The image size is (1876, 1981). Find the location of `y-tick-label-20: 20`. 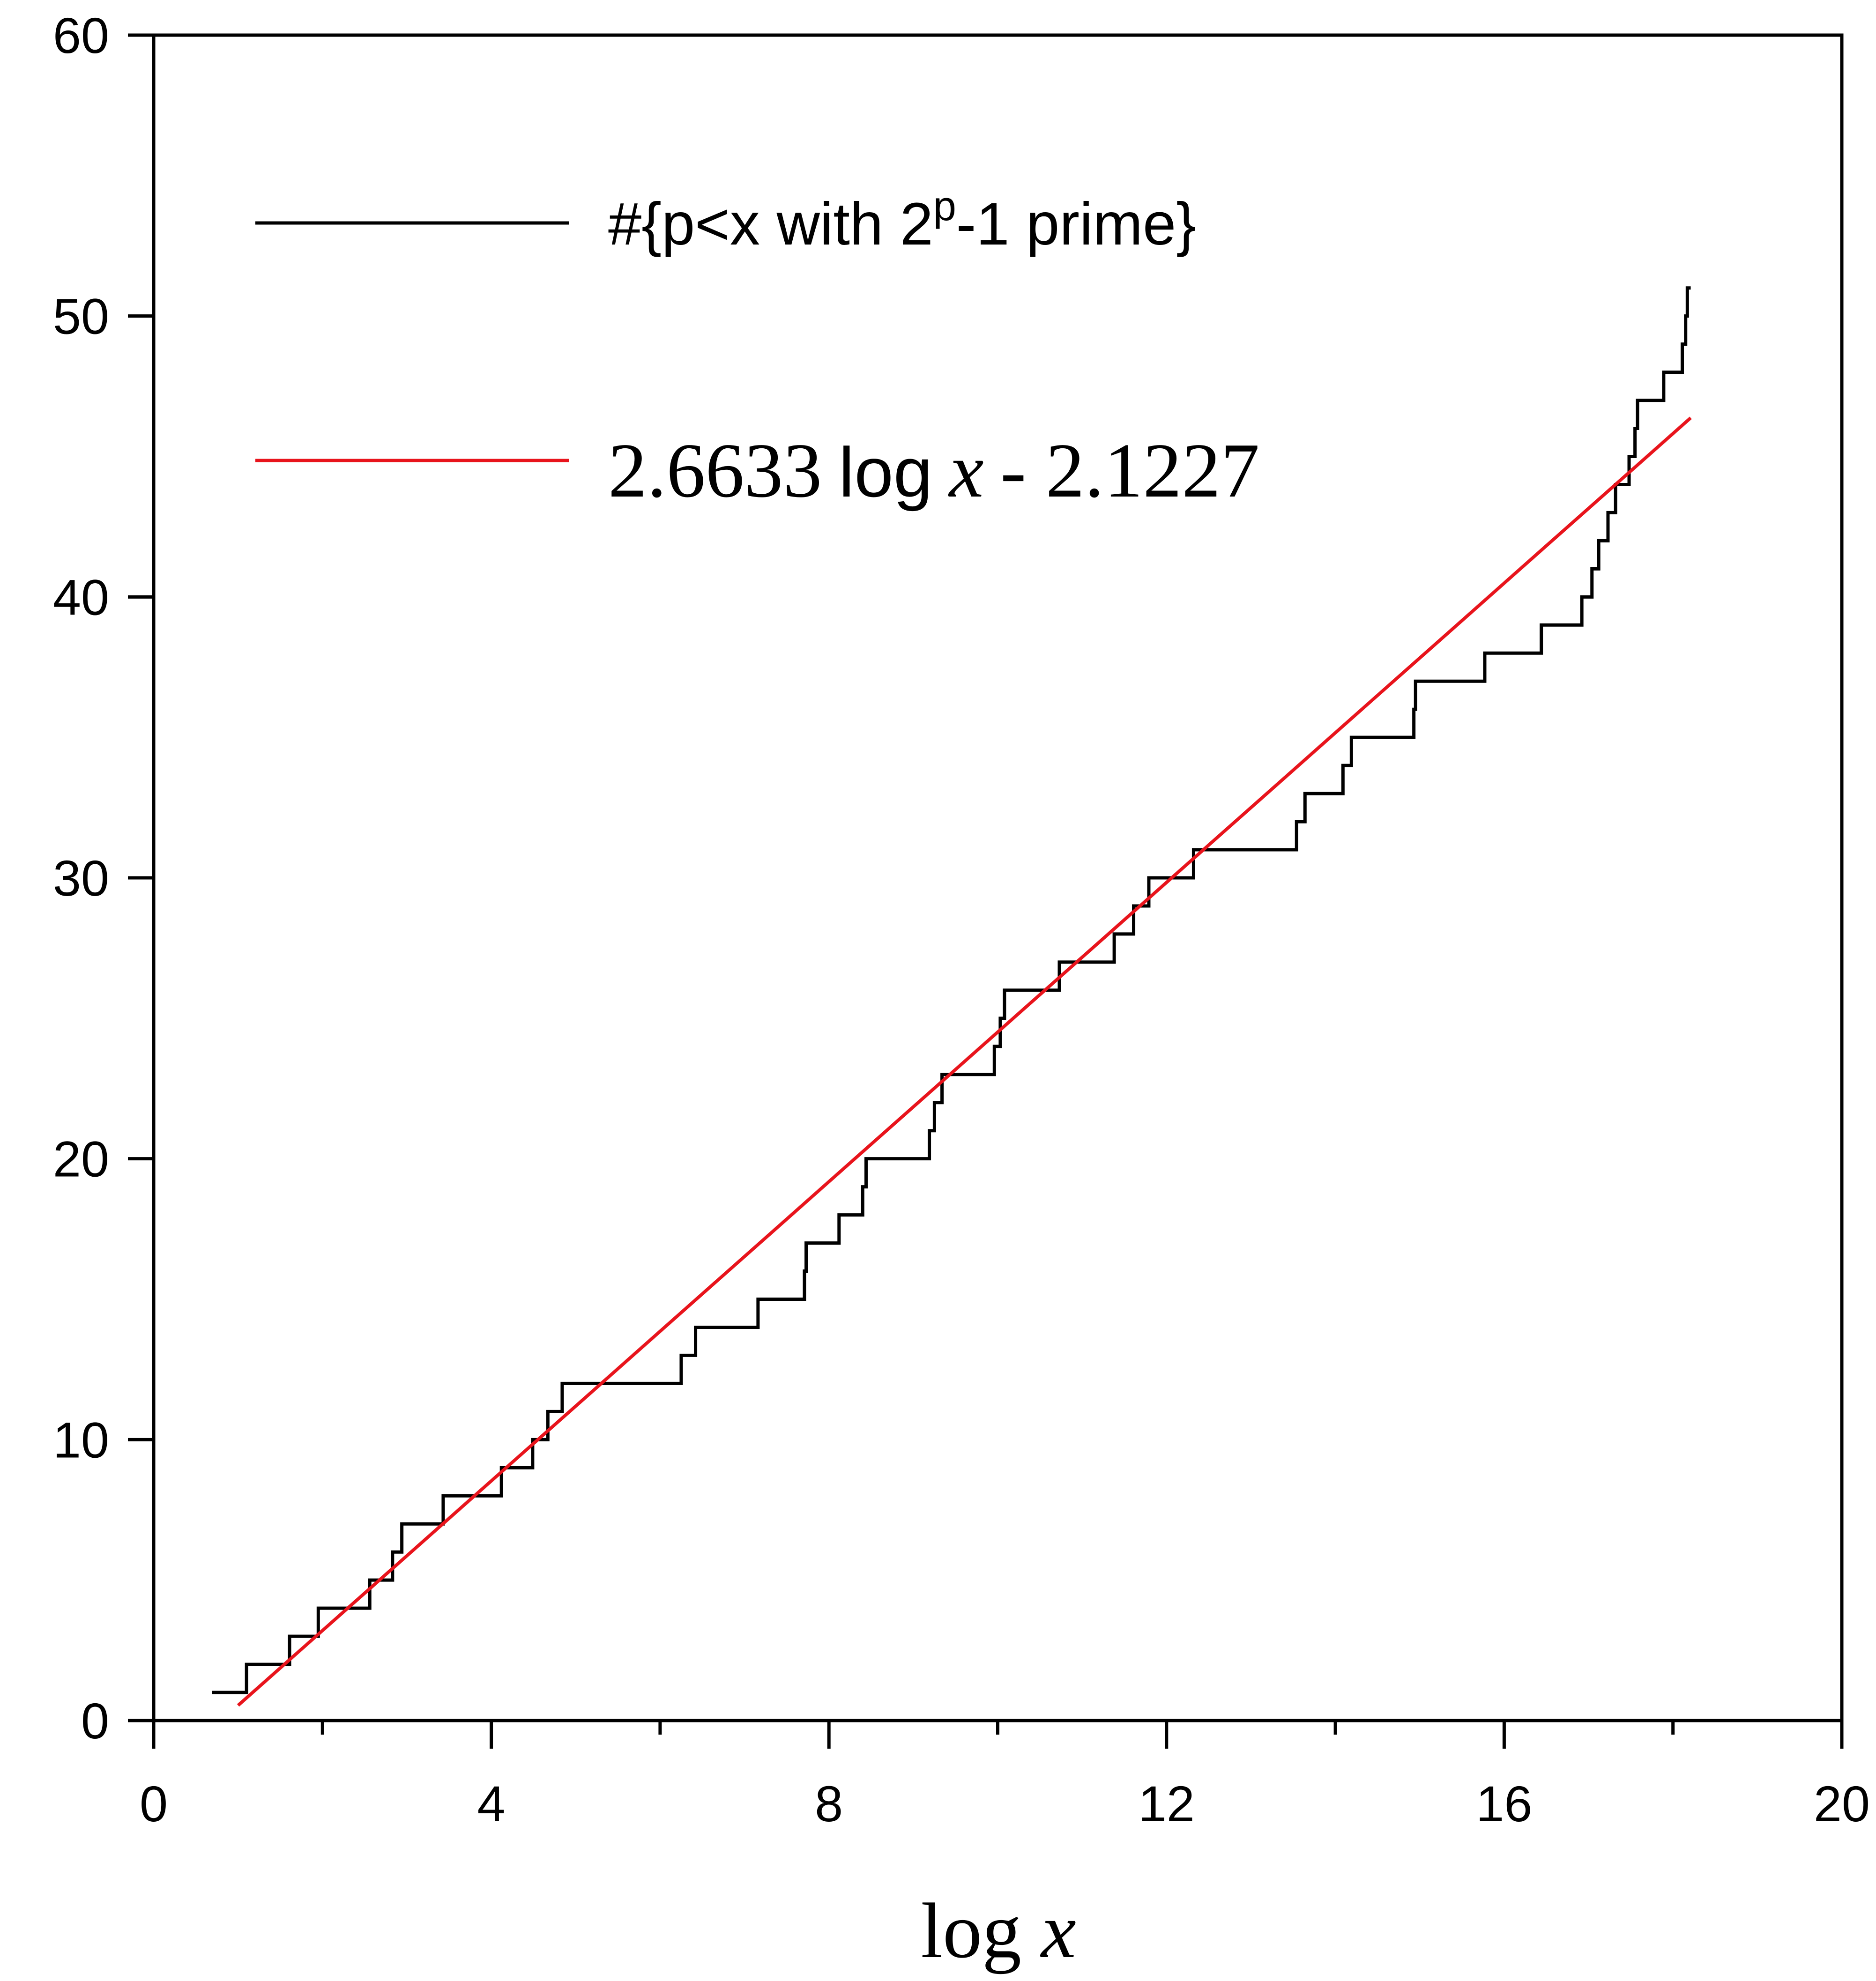

y-tick-label-20: 20 is located at coordinates (81, 1159).